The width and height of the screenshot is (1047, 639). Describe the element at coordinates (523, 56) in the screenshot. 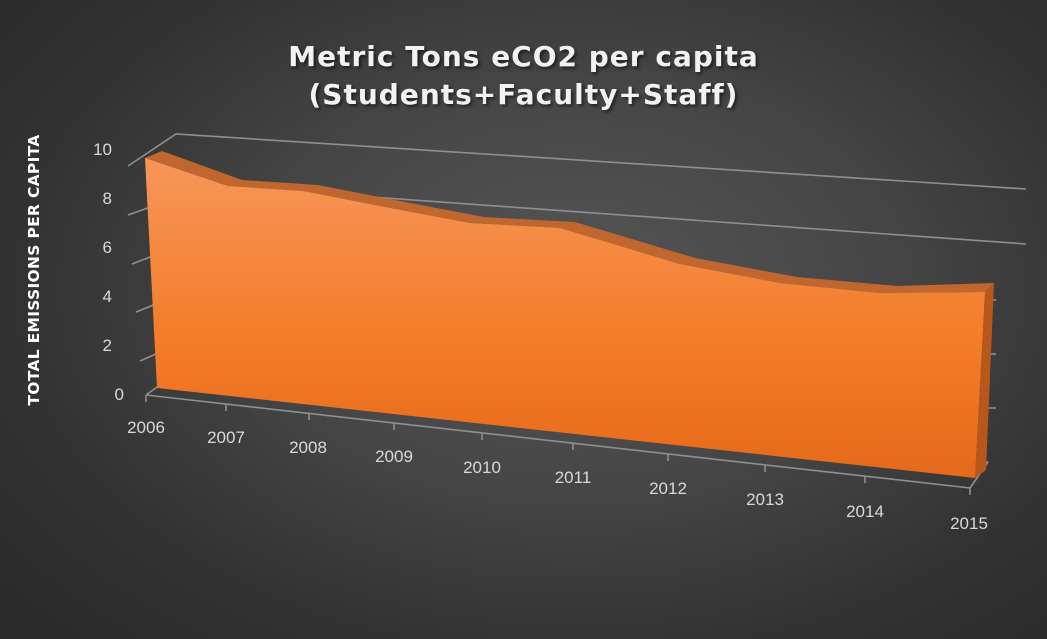

I see `chart-title-line1: Metric Tons eCO2 per capita` at that location.